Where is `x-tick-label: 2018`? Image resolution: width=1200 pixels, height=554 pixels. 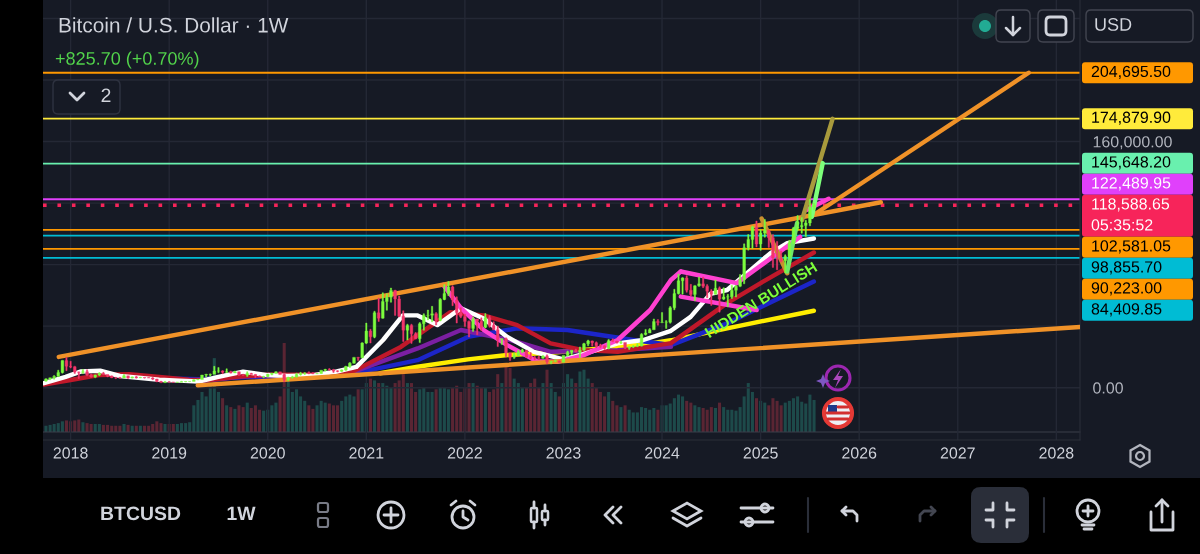
x-tick-label: 2018 is located at coordinates (70, 453).